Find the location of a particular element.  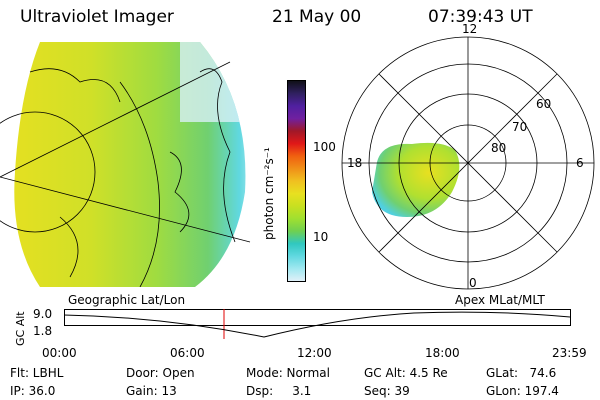

colorbar-unit-label: photon cm⁻²s⁻¹ is located at coordinates (269, 193).